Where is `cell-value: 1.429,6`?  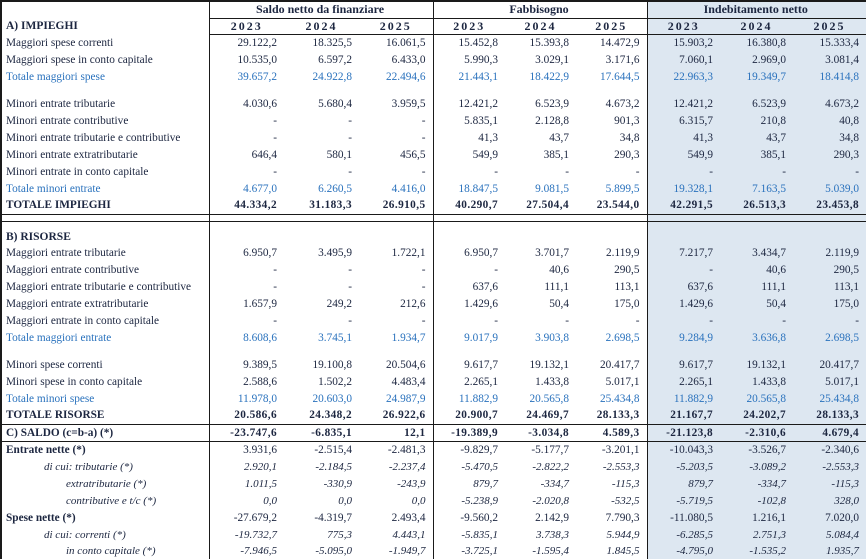 cell-value: 1.429,6 is located at coordinates (683, 303).